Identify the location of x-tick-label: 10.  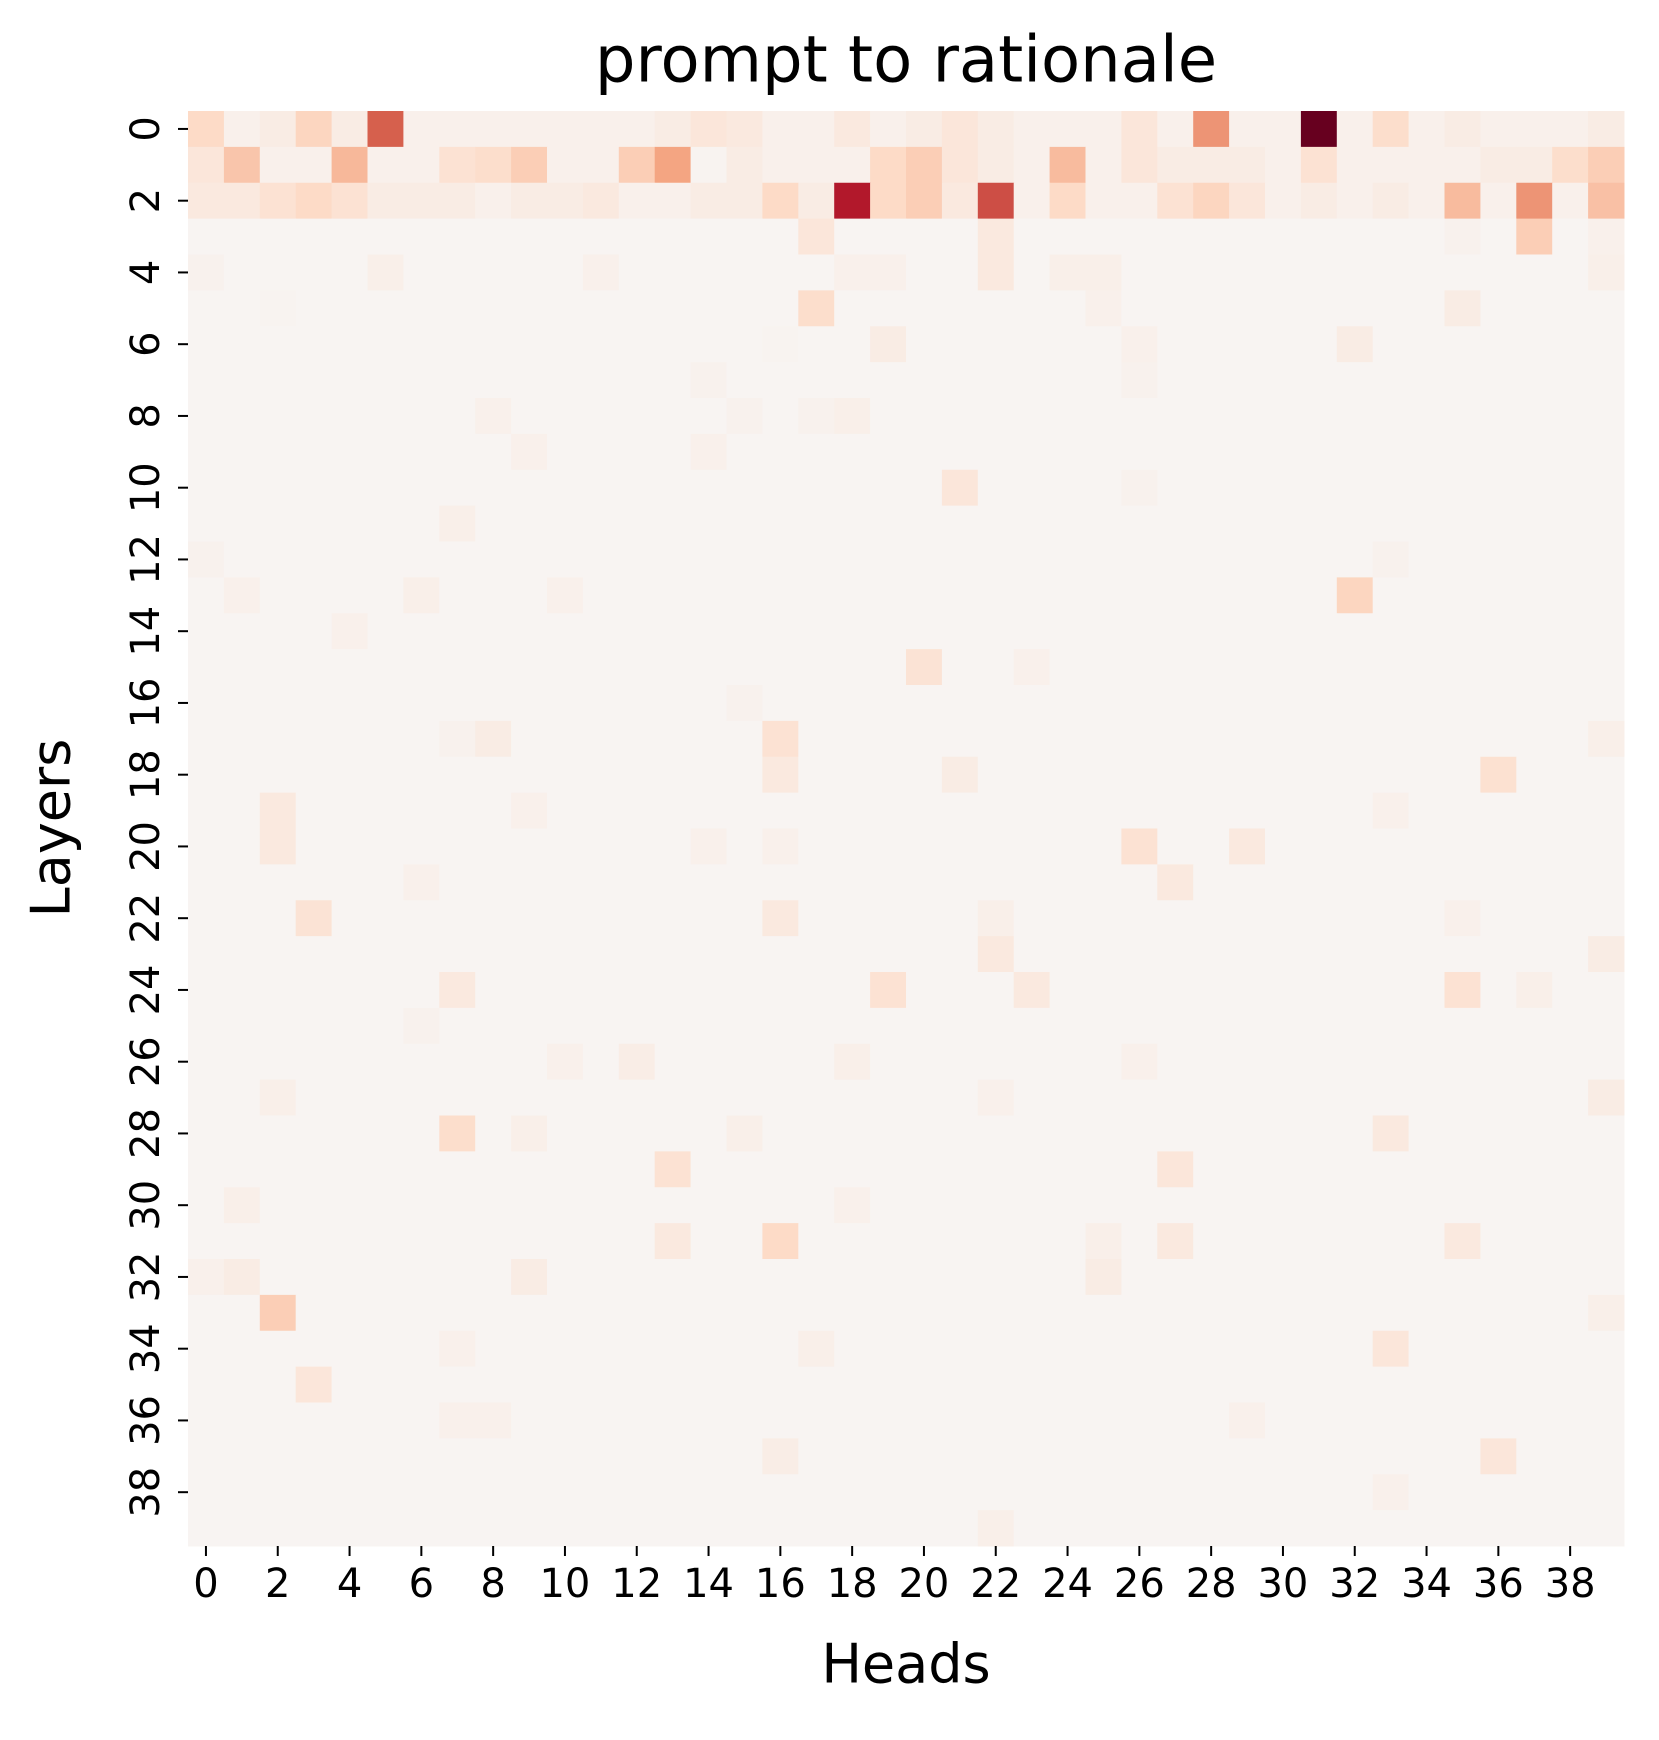
(564, 1584).